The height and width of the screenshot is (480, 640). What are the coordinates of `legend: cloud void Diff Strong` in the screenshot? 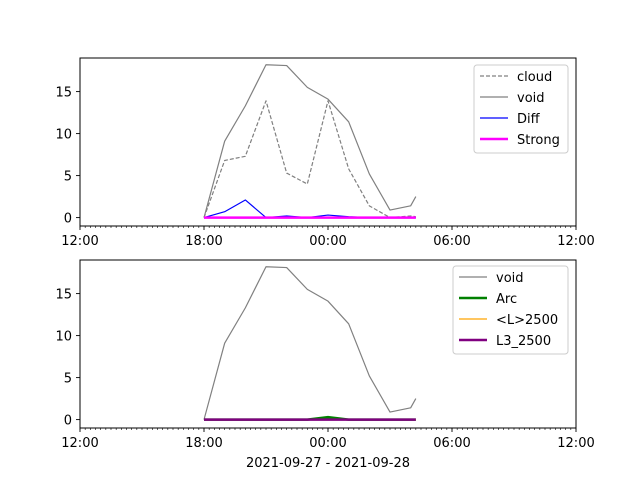 It's located at (521, 109).